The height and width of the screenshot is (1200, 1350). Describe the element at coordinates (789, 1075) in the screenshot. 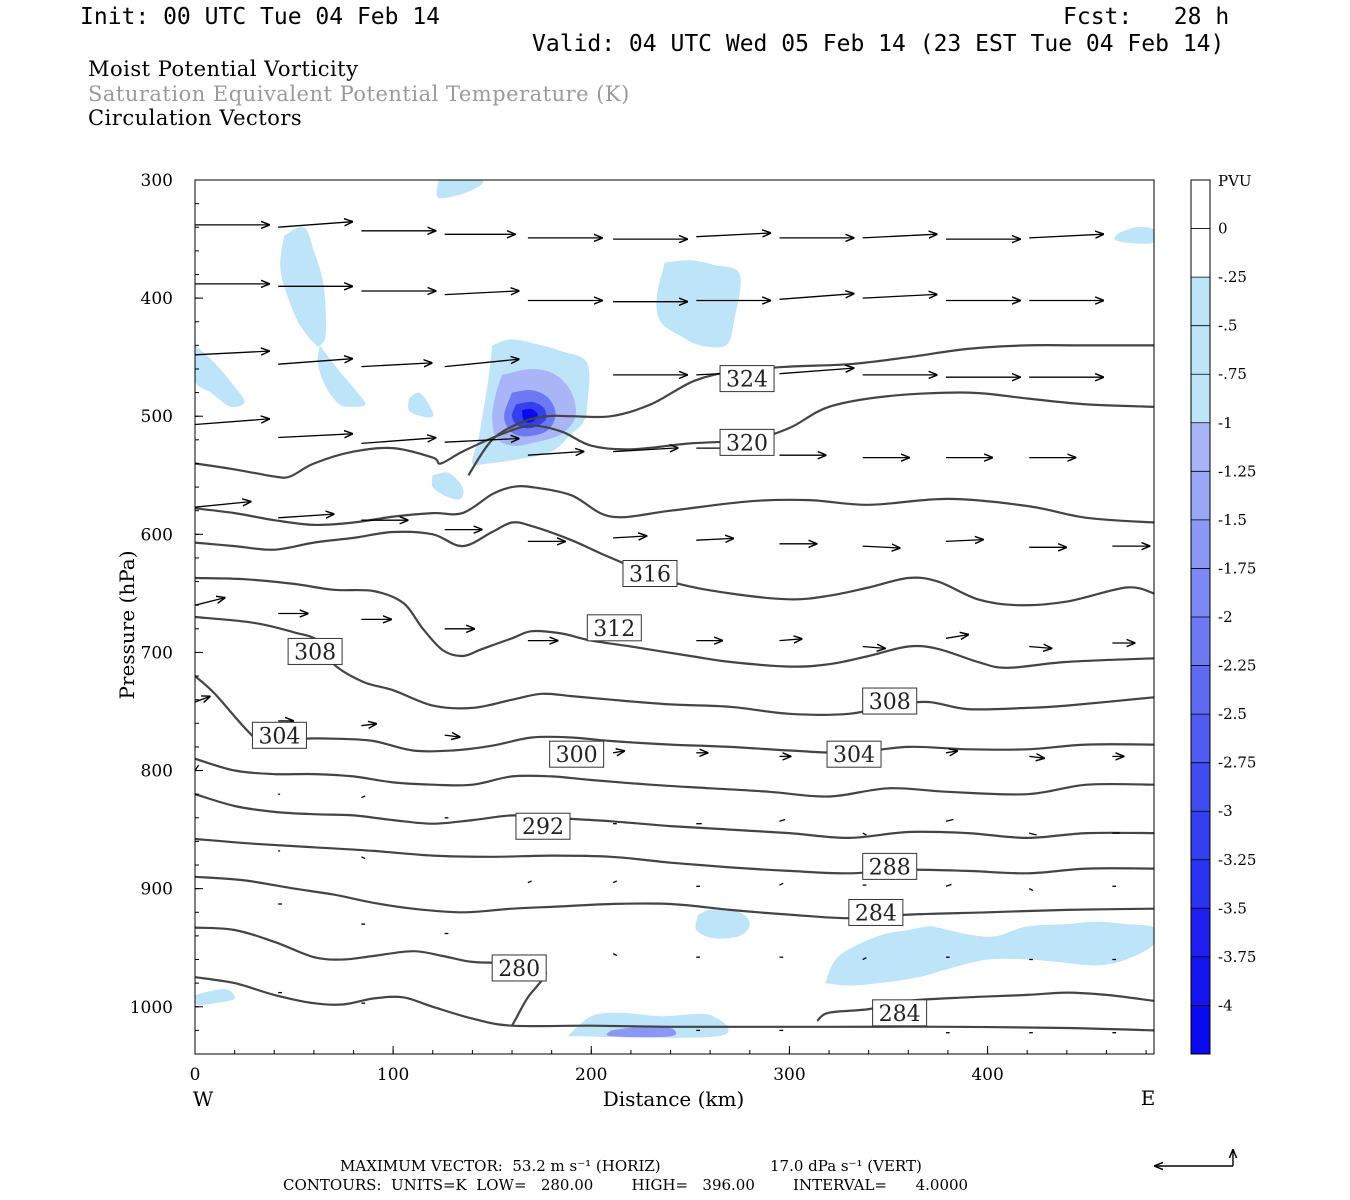

I see `x-tick-label: 300` at that location.